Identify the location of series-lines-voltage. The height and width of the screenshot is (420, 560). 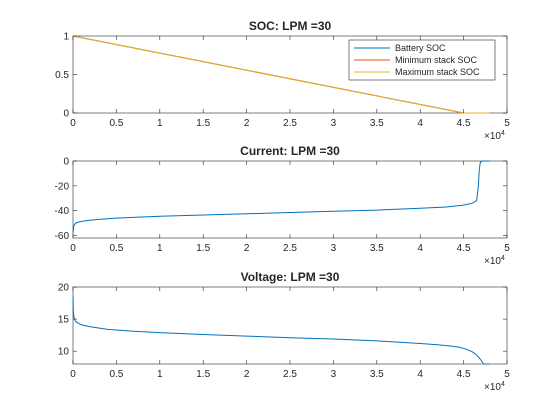
(281, 330).